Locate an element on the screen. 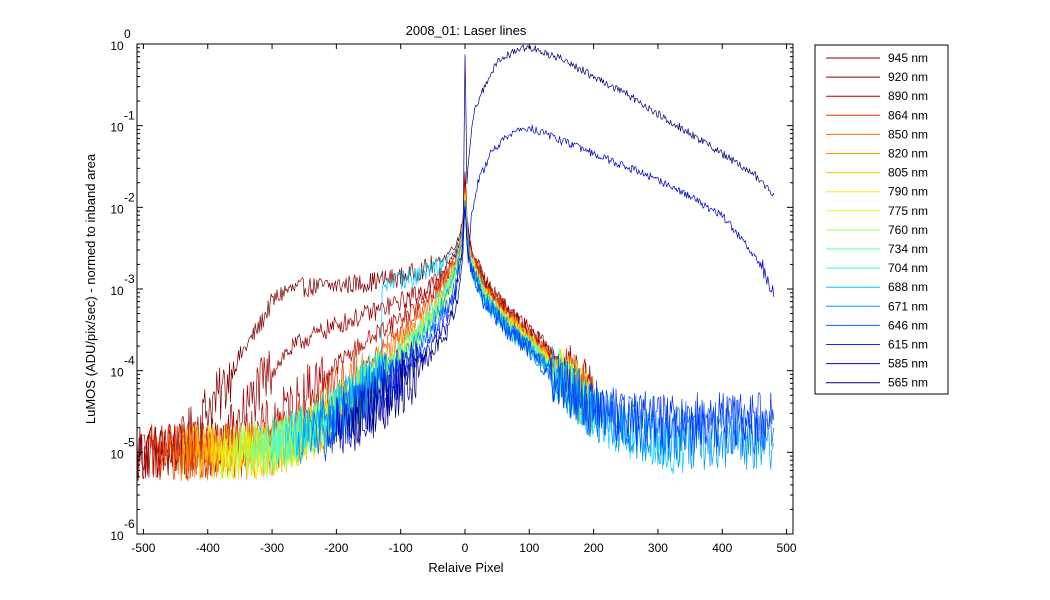 Image resolution: width=1050 pixels, height=600 pixels. x-tick-label: -400 is located at coordinates (208, 548).